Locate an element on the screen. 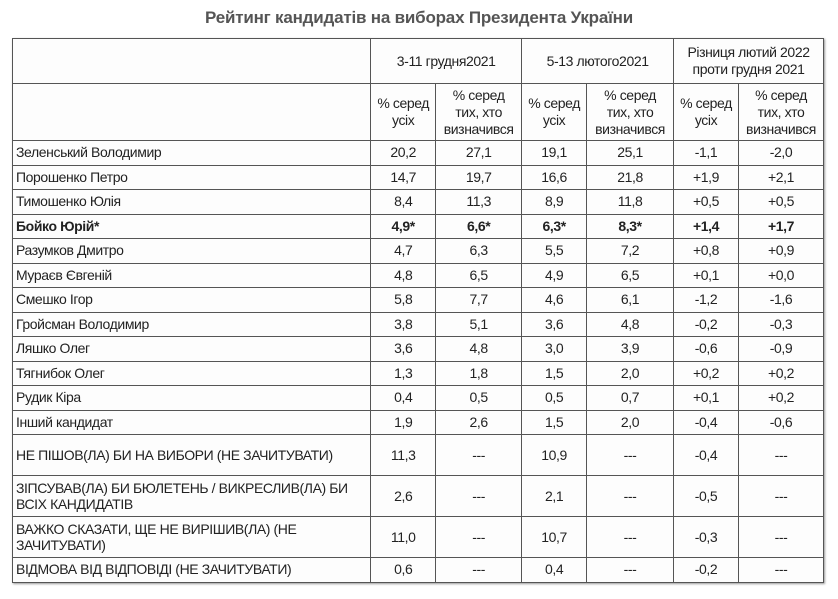  value-cell: 4,9* is located at coordinates (403, 226).